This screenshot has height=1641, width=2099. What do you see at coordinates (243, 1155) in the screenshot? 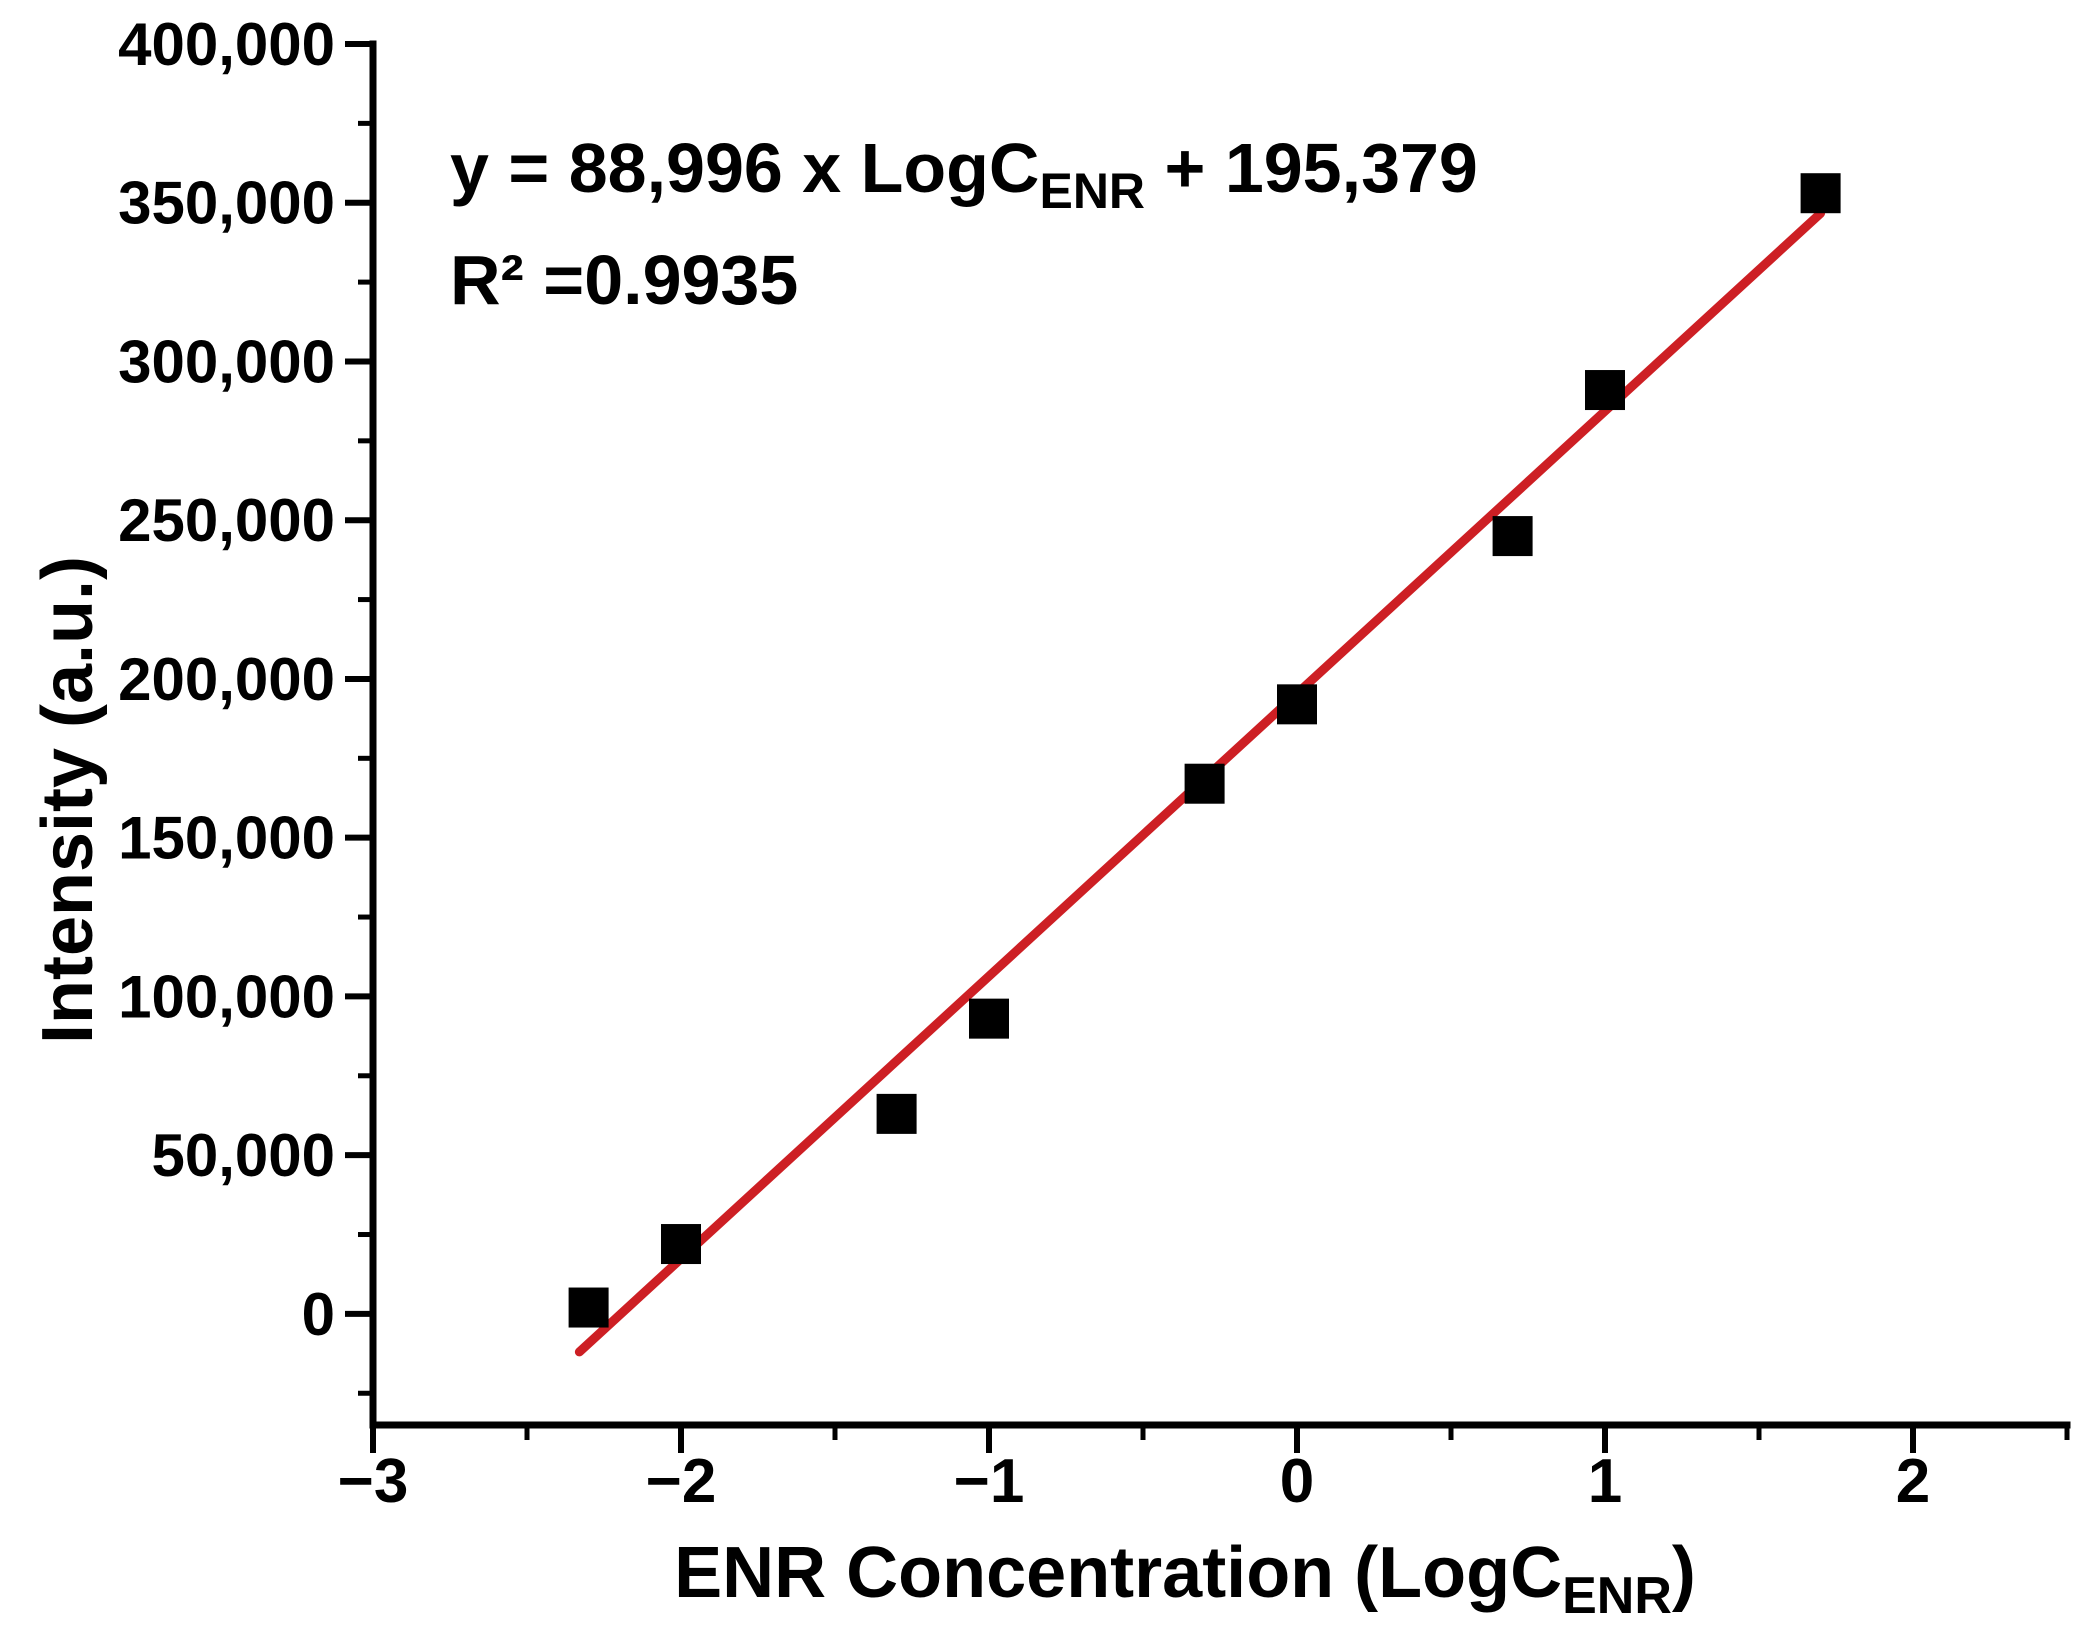
I see `y-tick-label: 50,000` at bounding box center [243, 1155].